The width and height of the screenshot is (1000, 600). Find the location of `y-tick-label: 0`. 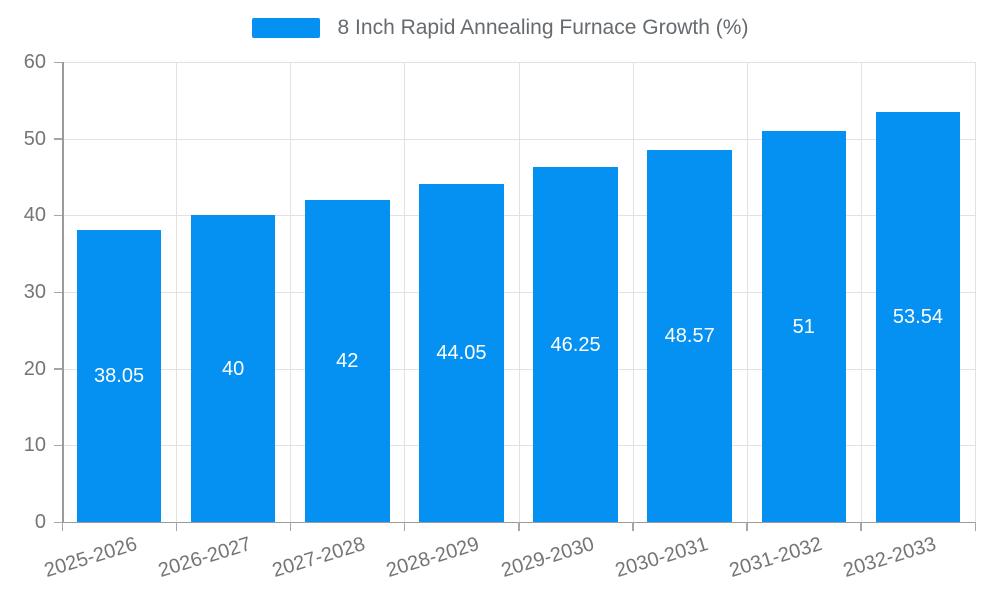

y-tick-label: 0 is located at coordinates (40, 522).